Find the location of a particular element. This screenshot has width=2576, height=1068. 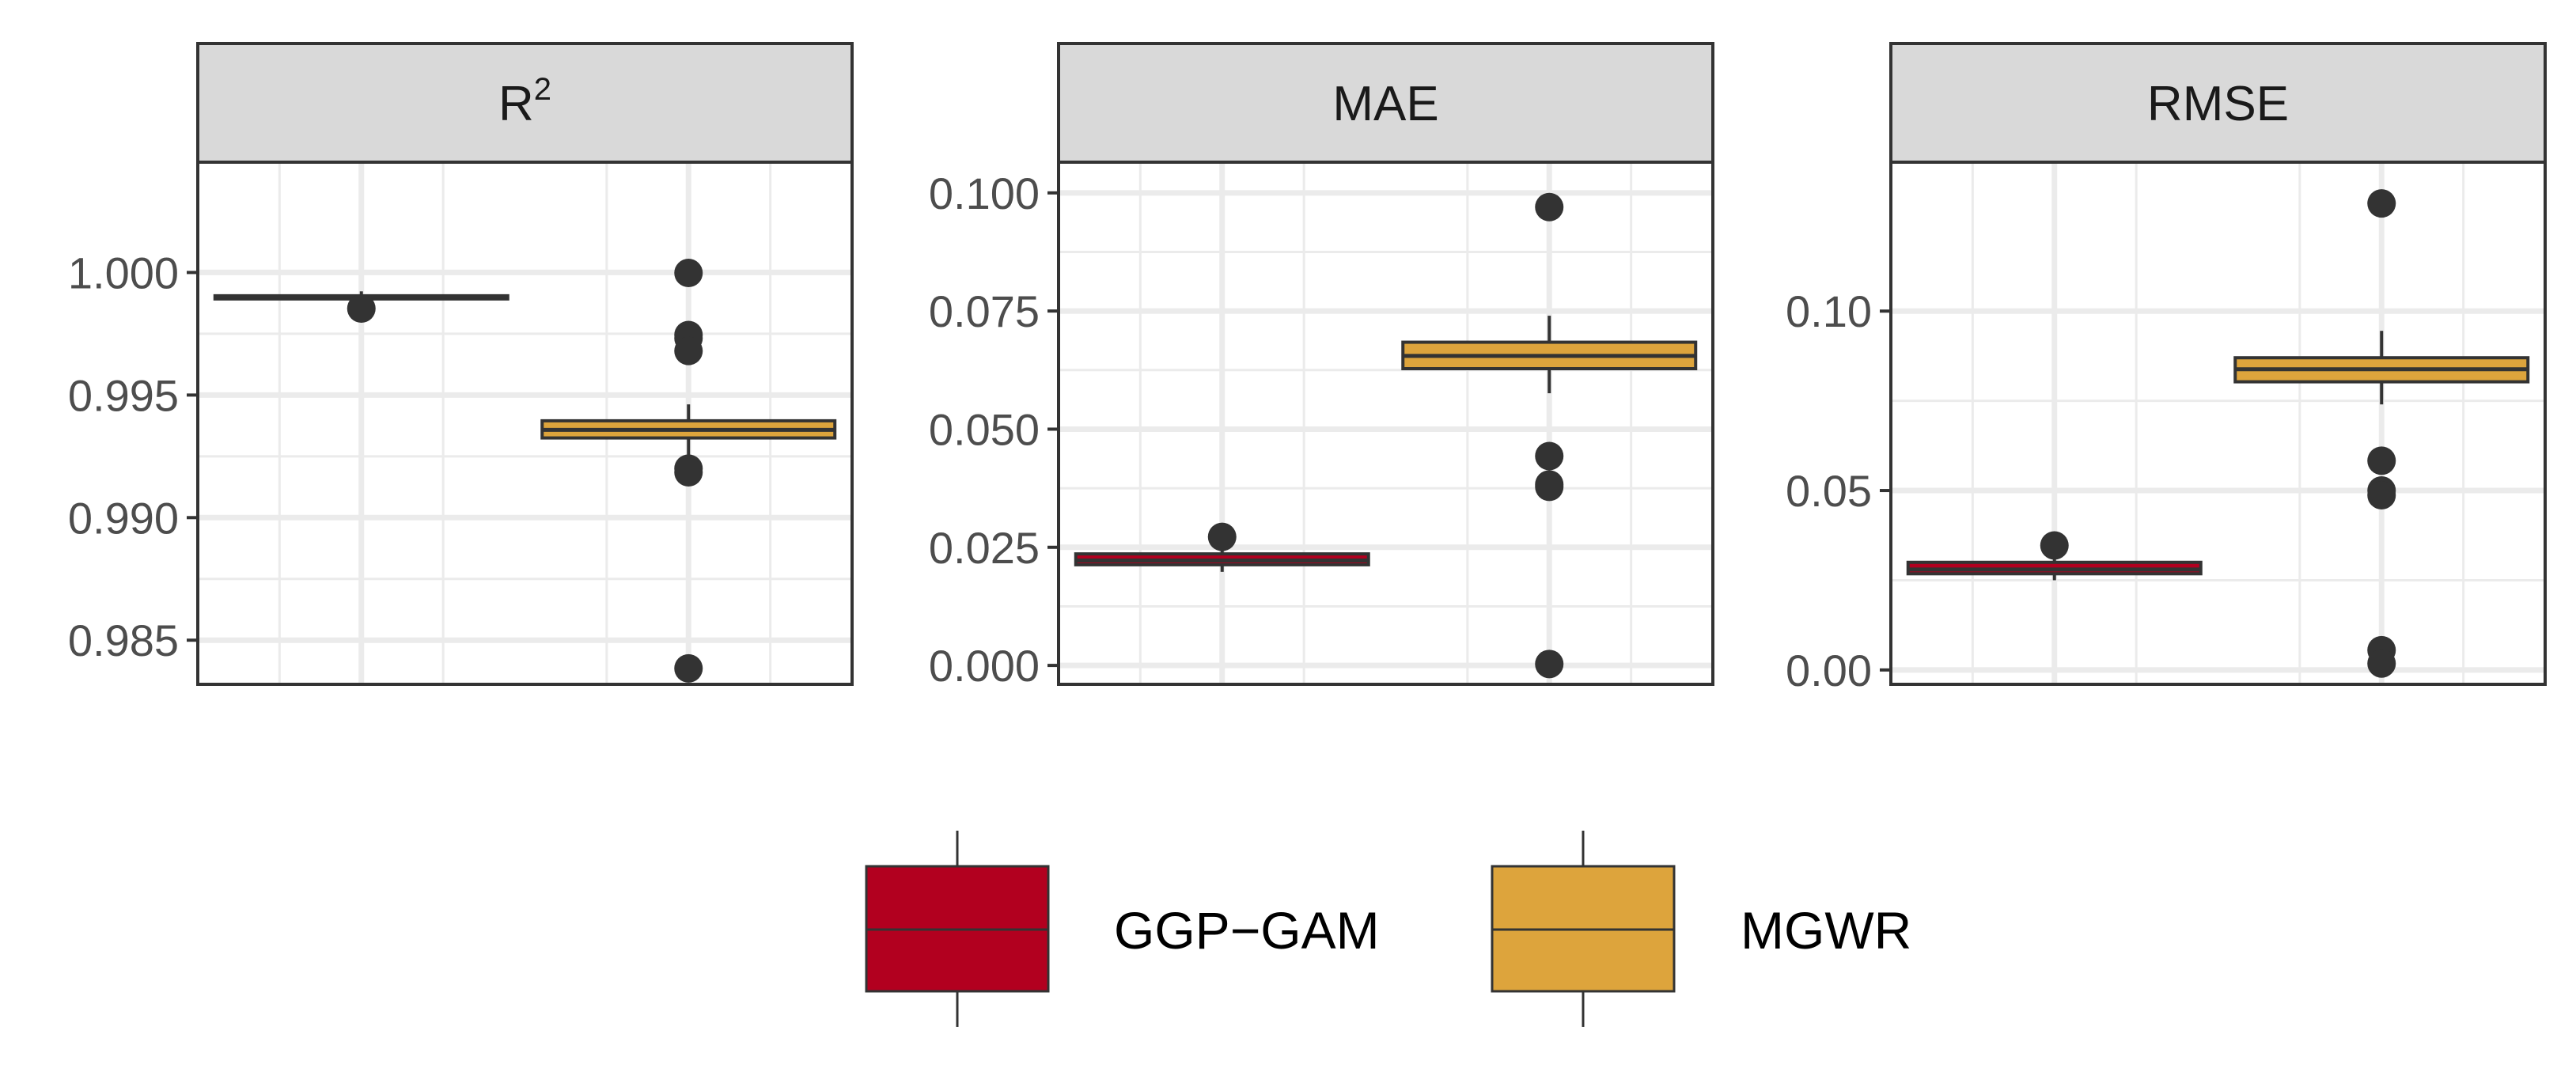

y-tick-label: 0.990 is located at coordinates (123, 518).